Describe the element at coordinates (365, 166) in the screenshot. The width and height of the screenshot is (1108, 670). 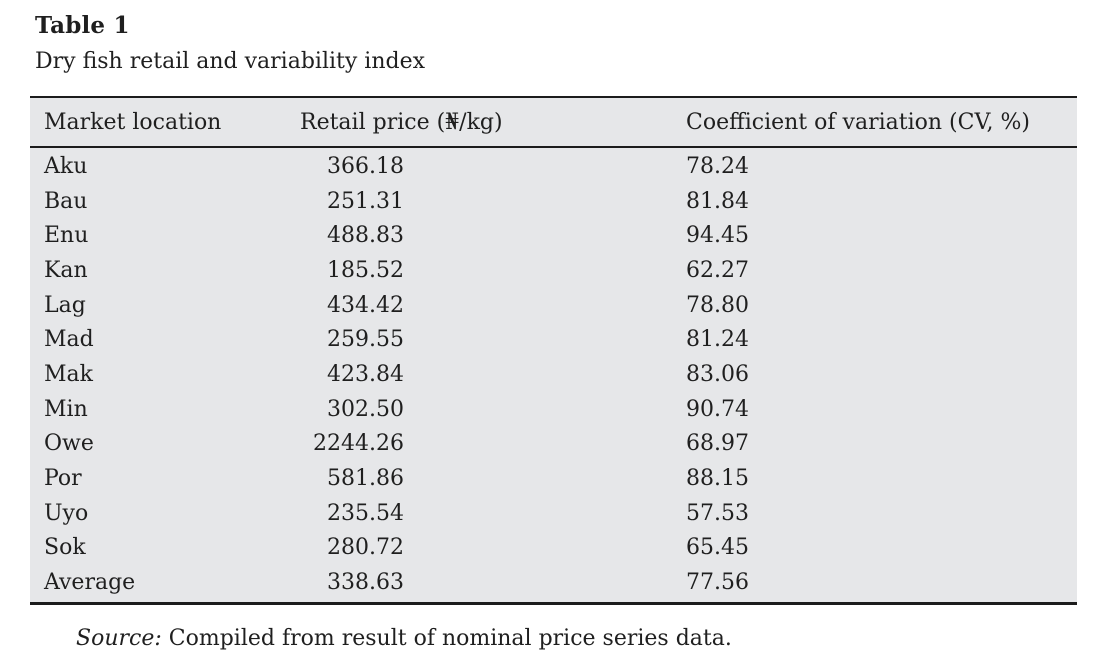
I see `retail-price-cell: 366.18` at that location.